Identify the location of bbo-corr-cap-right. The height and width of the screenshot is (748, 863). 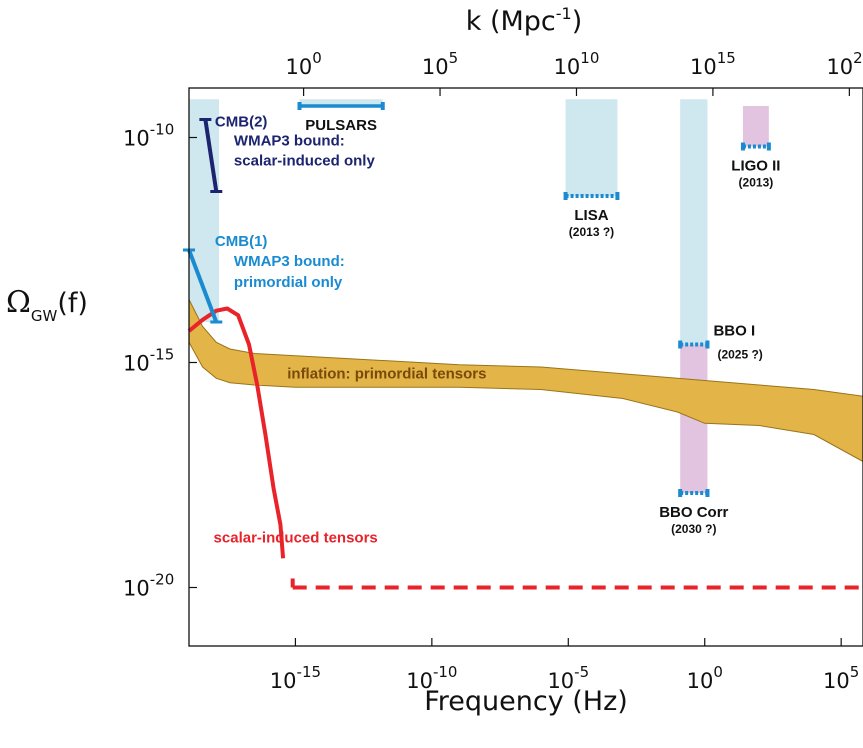
(707, 493).